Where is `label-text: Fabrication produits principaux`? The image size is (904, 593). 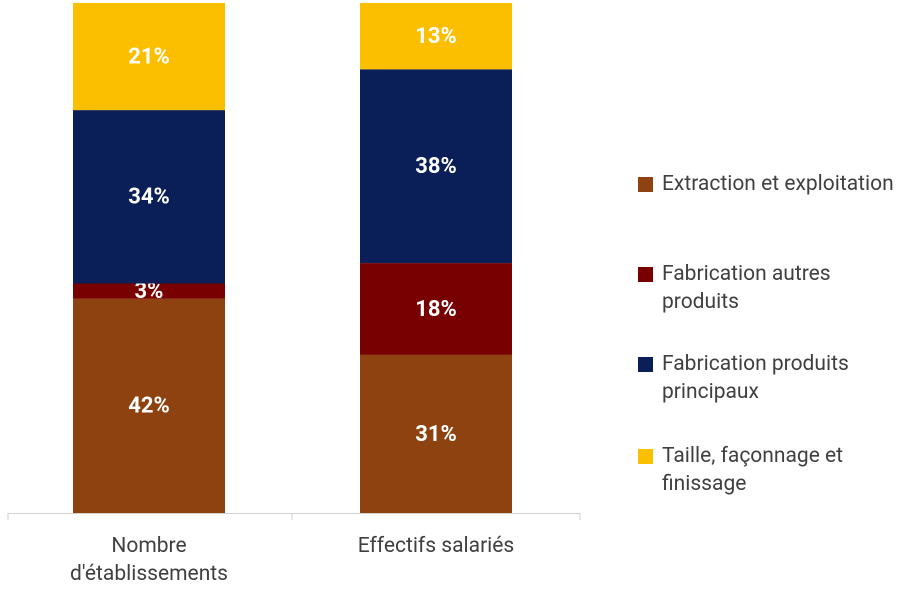 label-text: Fabrication produits principaux is located at coordinates (755, 378).